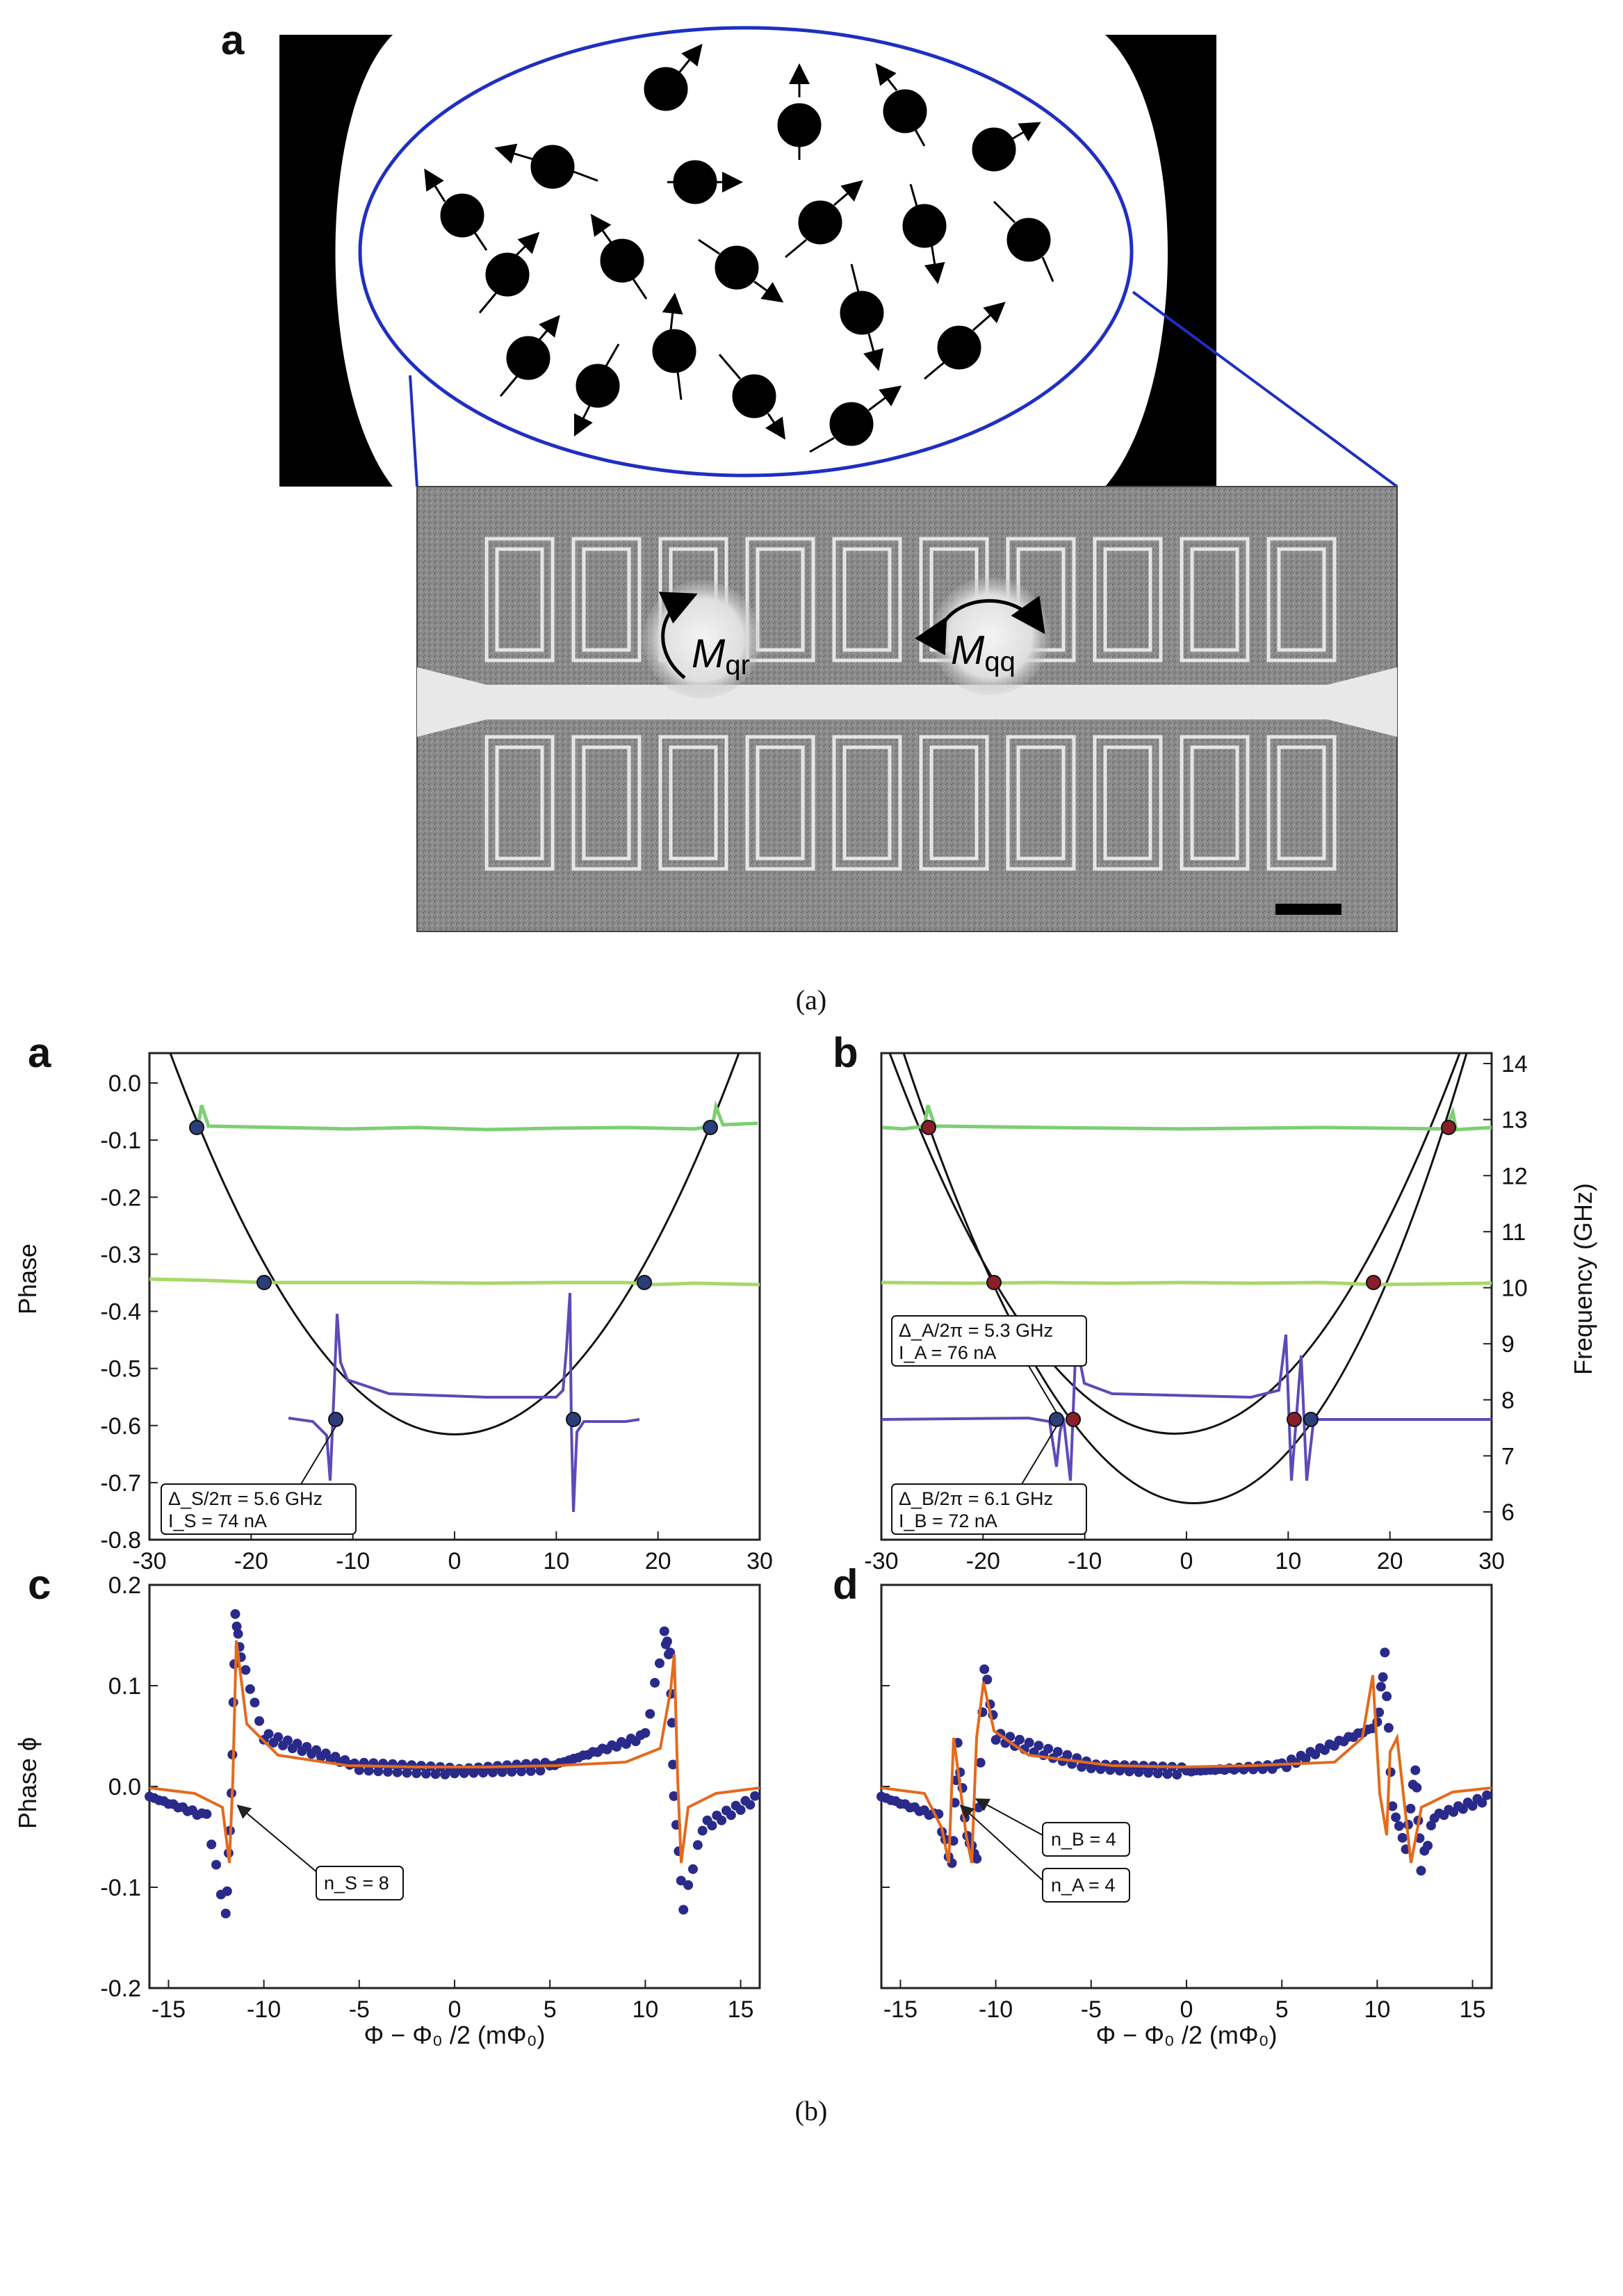 The width and height of the screenshot is (1623, 2296). I want to click on plot-c-anno: n_S = 8, so click(356, 1884).